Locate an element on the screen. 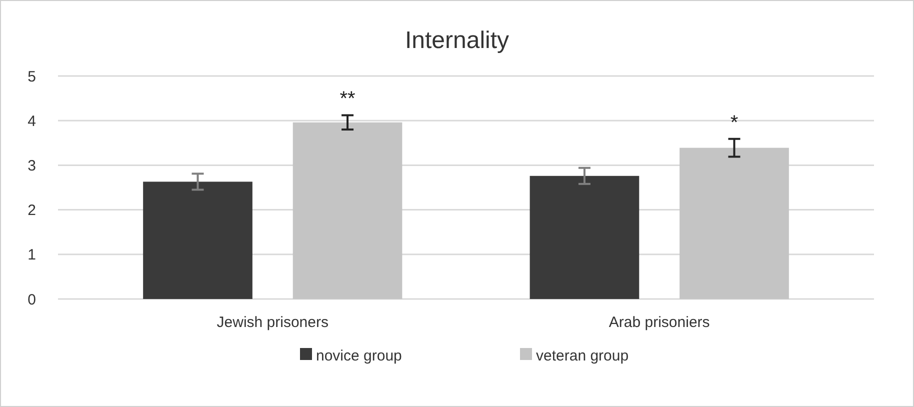  y-tick-label: 0 is located at coordinates (32, 299).